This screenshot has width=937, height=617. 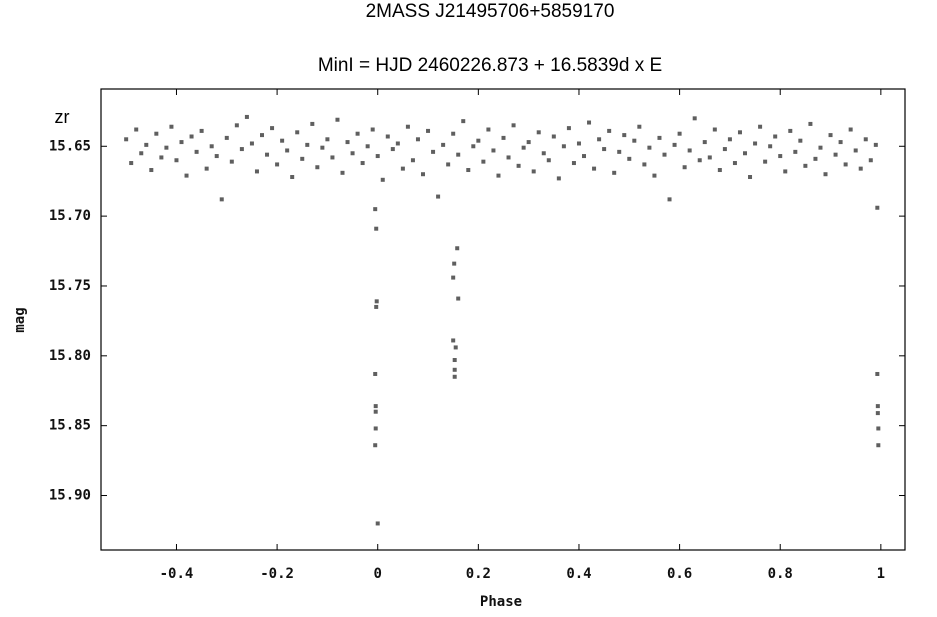 I want to click on chart-title: 2MASS J21495706+5859170, so click(x=490, y=11).